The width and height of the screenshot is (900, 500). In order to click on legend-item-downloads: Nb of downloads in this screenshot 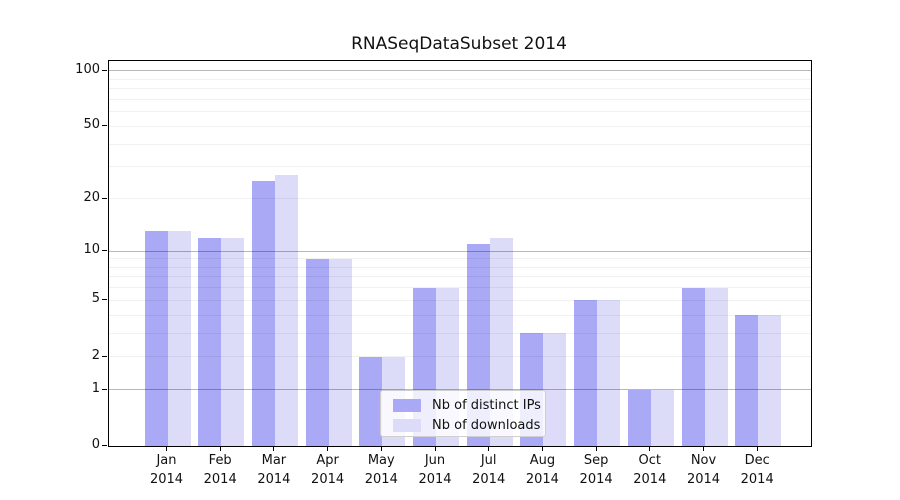, I will do `click(469, 425)`.